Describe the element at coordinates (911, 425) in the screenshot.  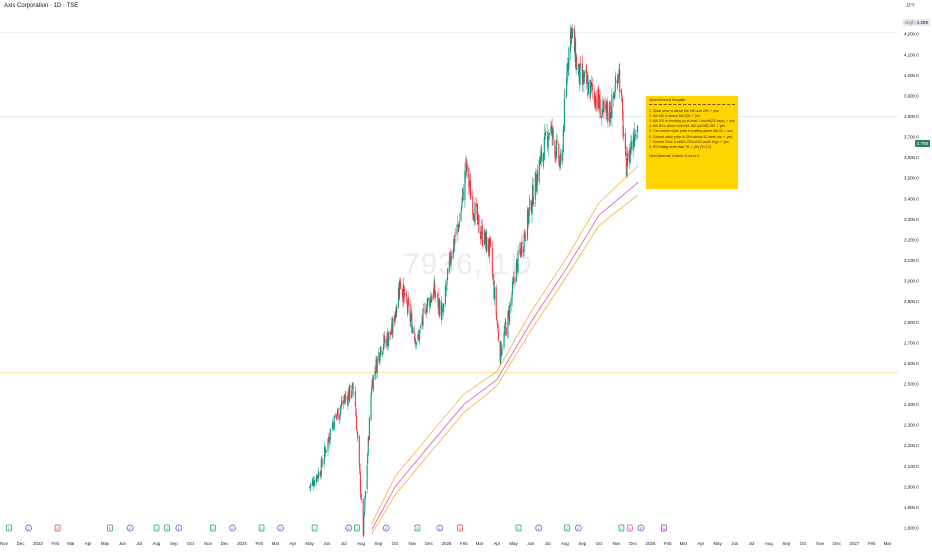
I see `y-tick-label: 2,300.0` at that location.